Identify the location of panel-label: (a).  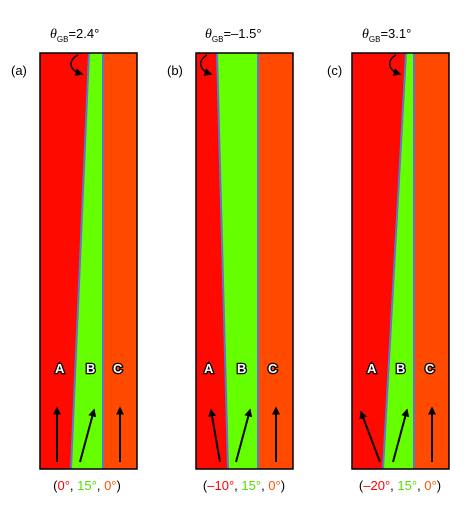
(19, 70).